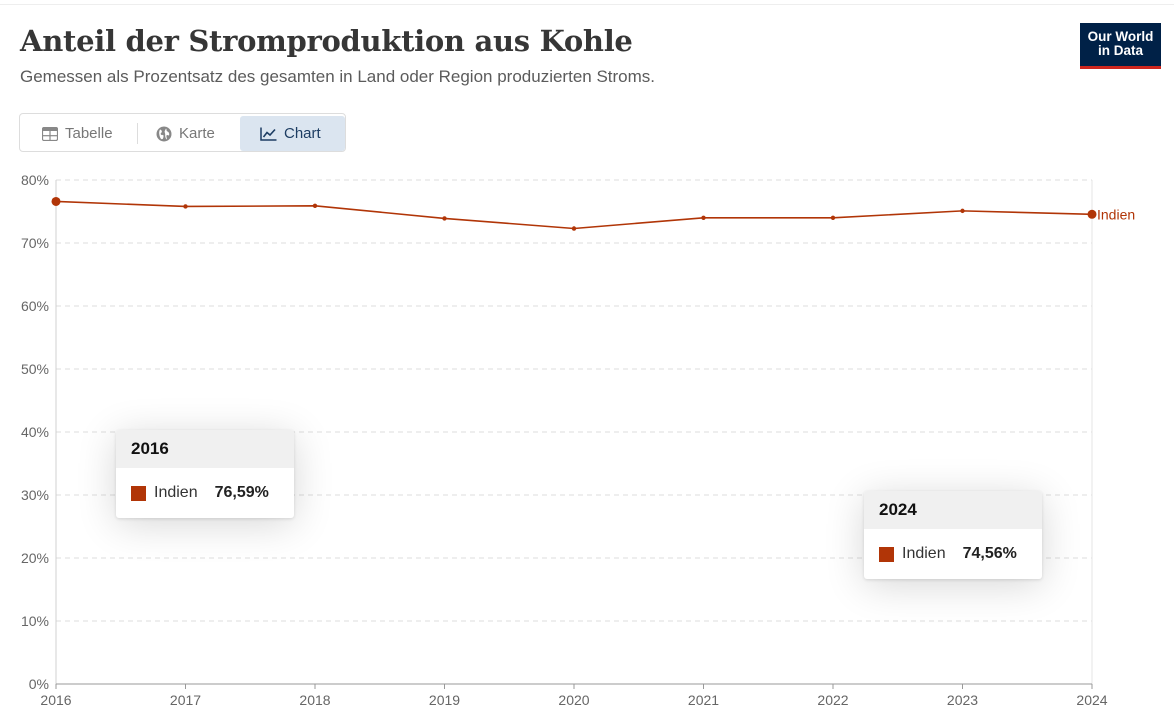  I want to click on y-tick-label: 60%, so click(35, 306).